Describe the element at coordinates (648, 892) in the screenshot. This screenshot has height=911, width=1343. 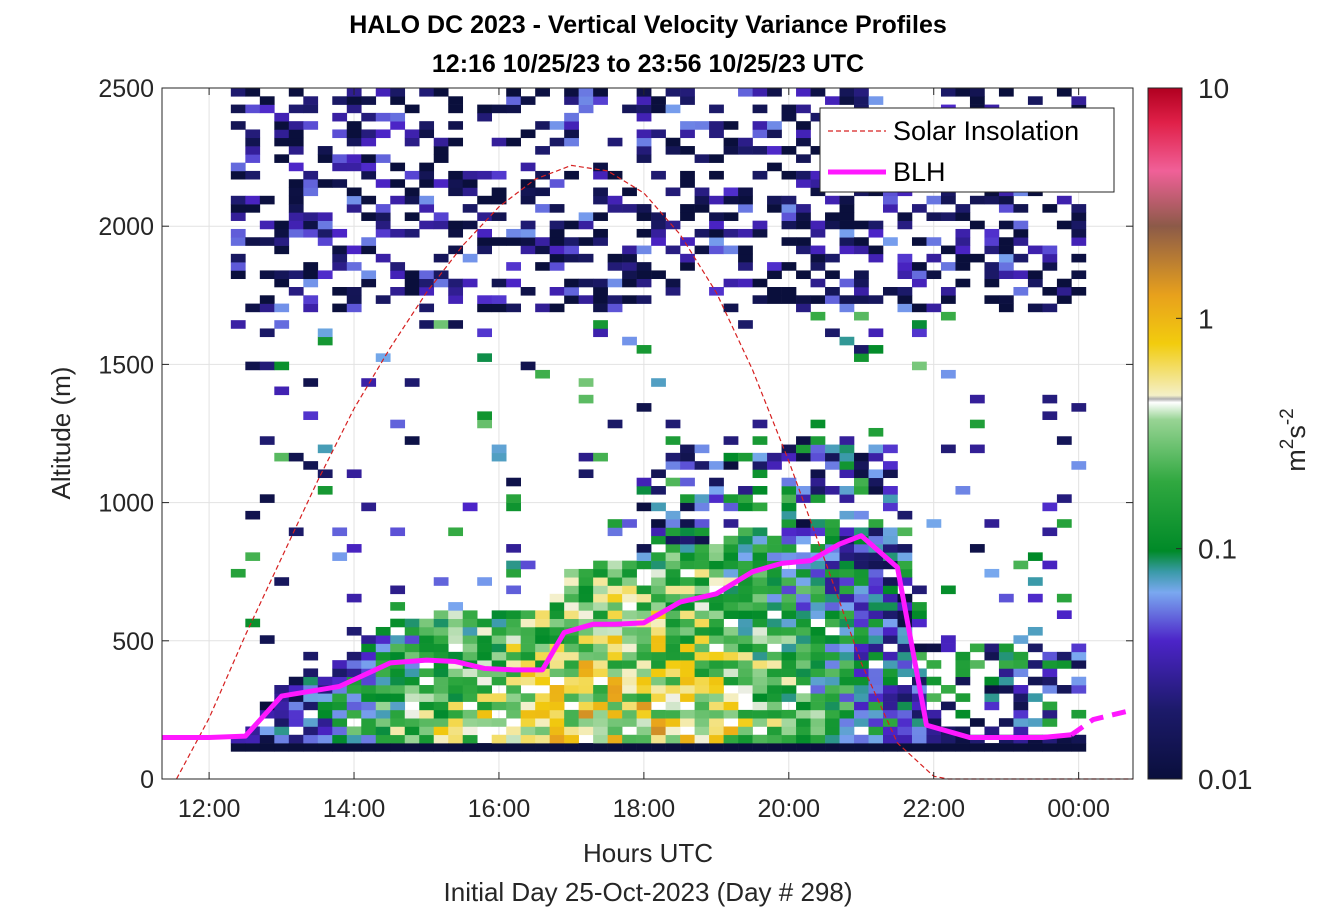
I see `x-axis-label-day: Initial Day 25-Oct-2023 (Day # 298)` at that location.